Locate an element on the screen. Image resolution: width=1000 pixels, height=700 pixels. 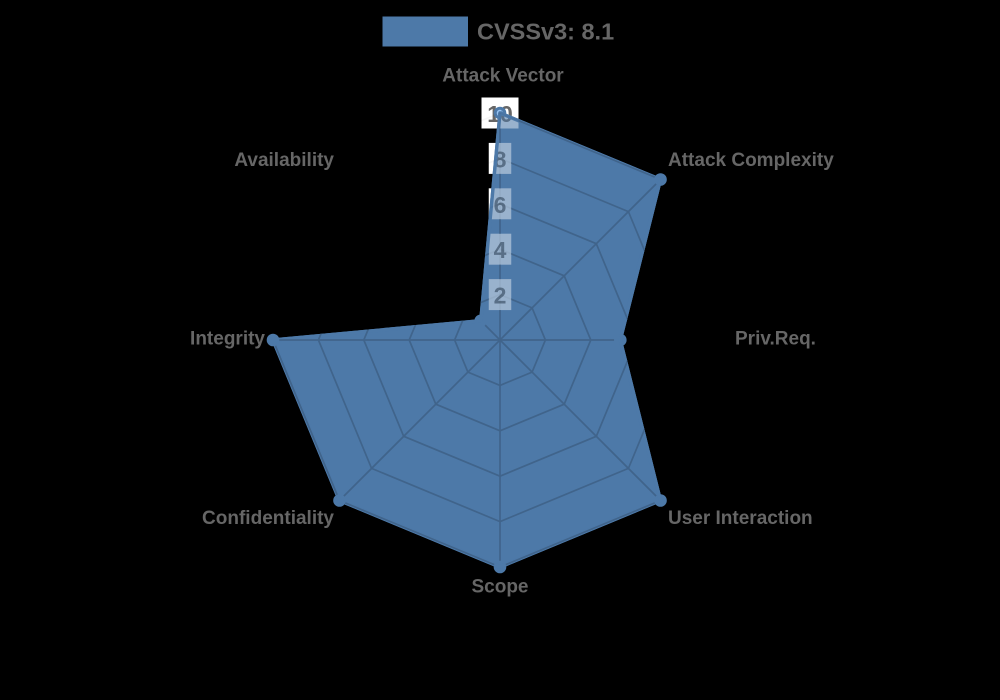
legend: CVSSv3: 8.1 is located at coordinates (498, 31).